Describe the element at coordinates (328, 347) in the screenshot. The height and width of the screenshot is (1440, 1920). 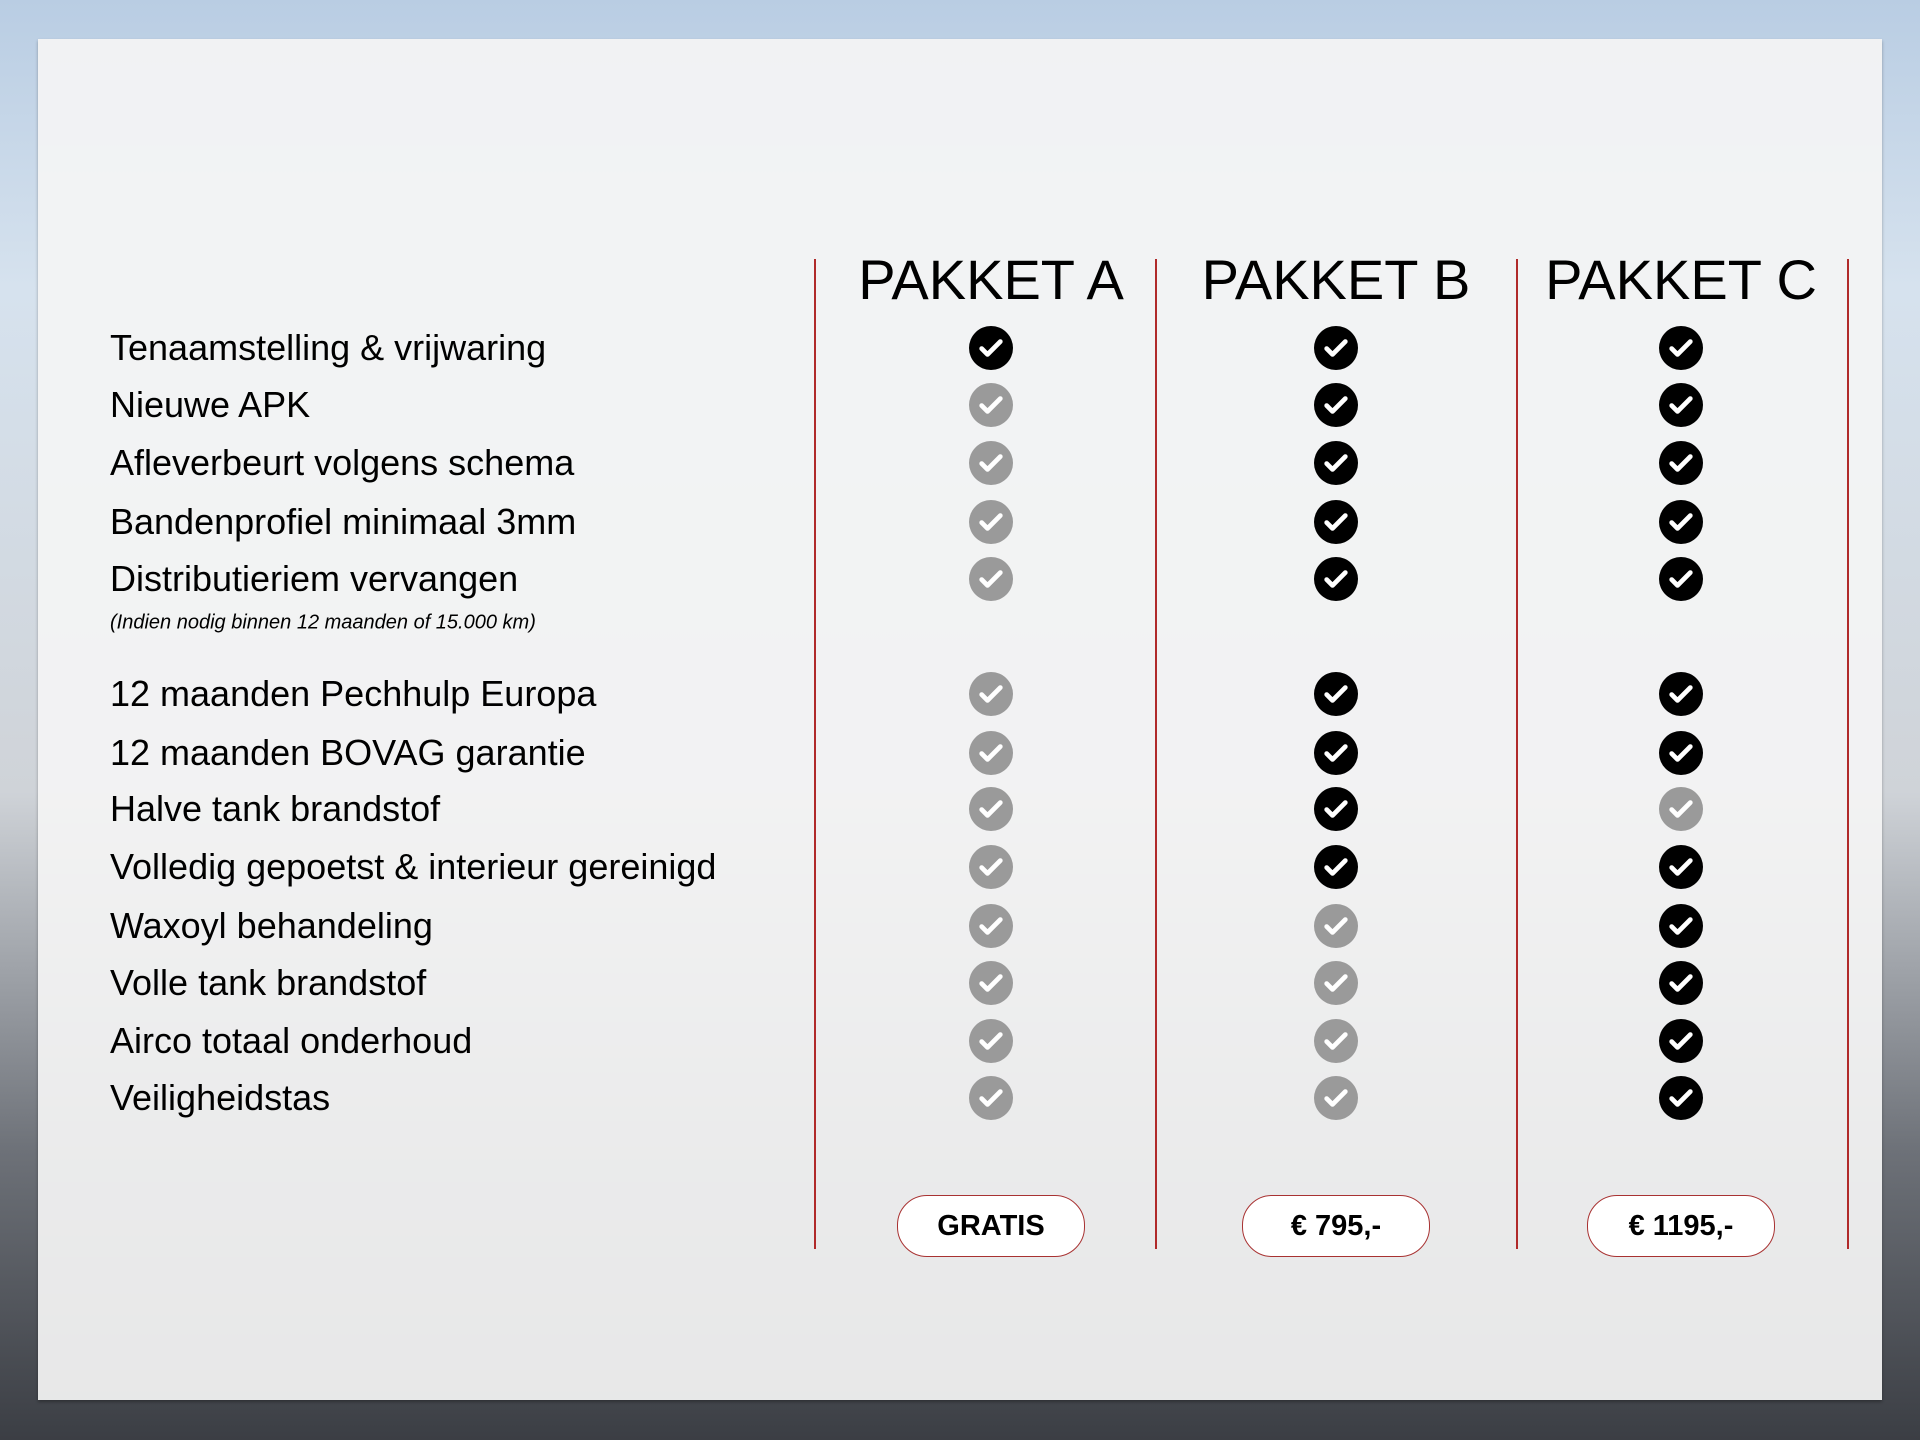
I see `feature-label: Tenaamstelling & vrijwaring` at that location.